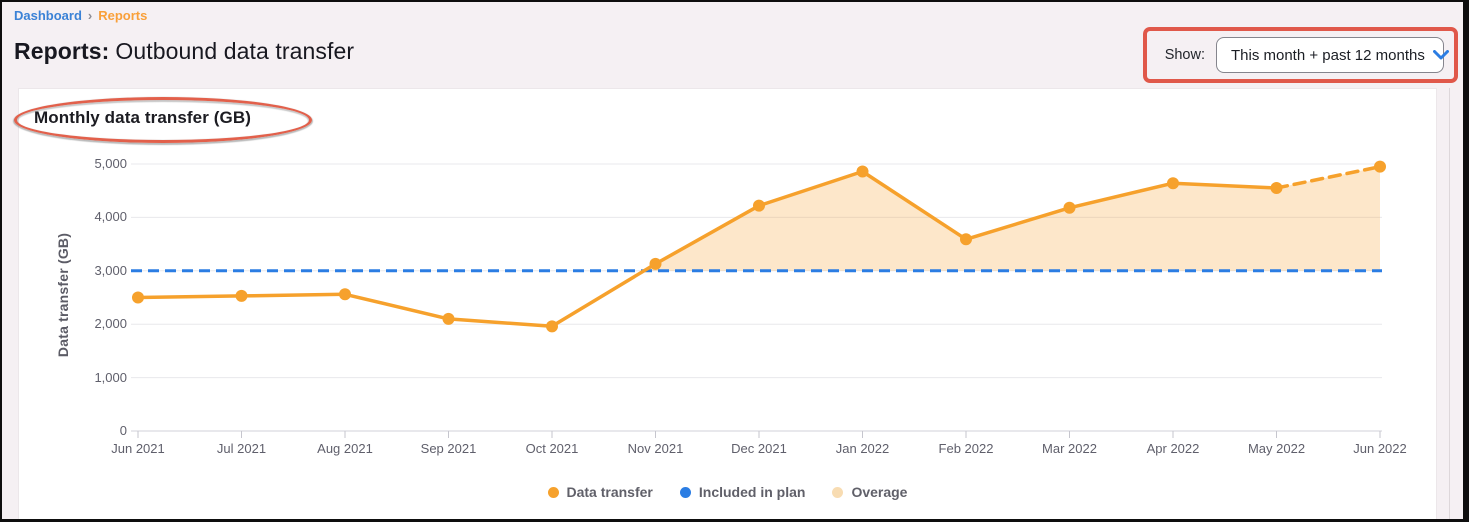  Describe the element at coordinates (752, 492) in the screenshot. I see `legend-label: Included in plan` at that location.